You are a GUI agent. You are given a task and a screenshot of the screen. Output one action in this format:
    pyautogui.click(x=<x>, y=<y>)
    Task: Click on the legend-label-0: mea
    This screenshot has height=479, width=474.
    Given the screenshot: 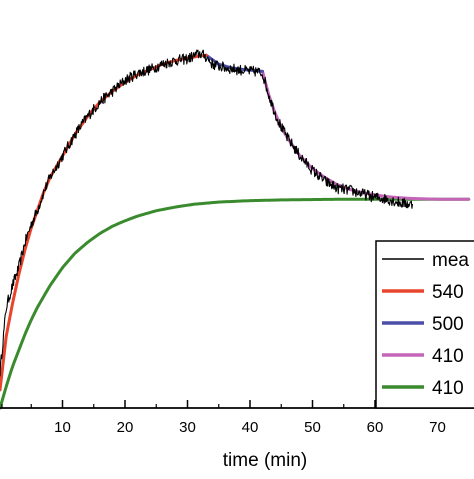 What is the action you would take?
    pyautogui.click(x=450, y=260)
    